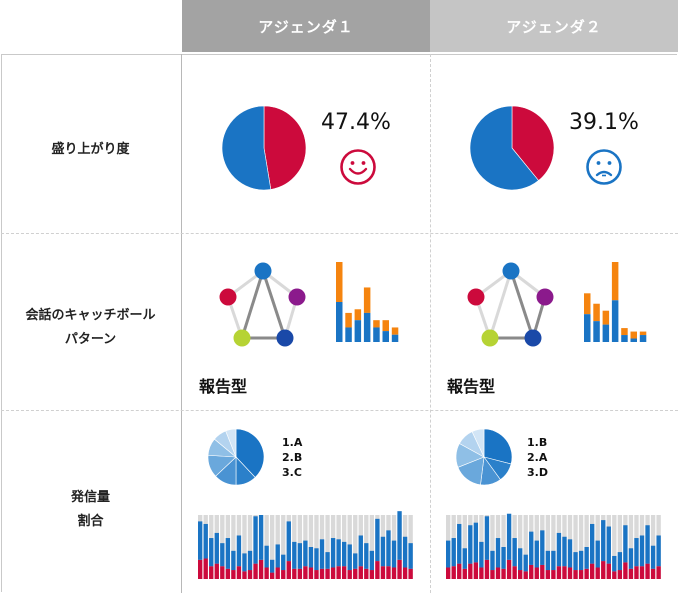 The width and height of the screenshot is (678, 593). Describe the element at coordinates (553, 546) in the screenshot. I see `ratio-bars-agenda2` at that location.